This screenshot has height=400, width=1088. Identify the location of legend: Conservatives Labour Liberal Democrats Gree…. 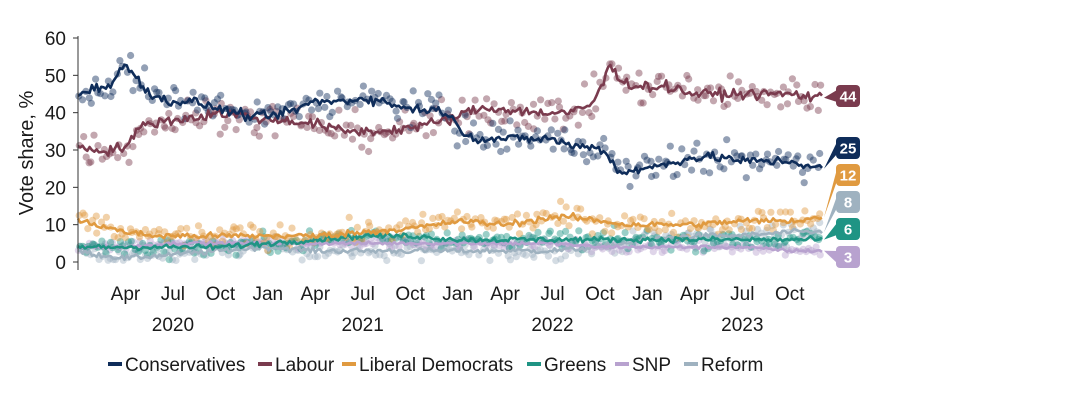
(435, 365).